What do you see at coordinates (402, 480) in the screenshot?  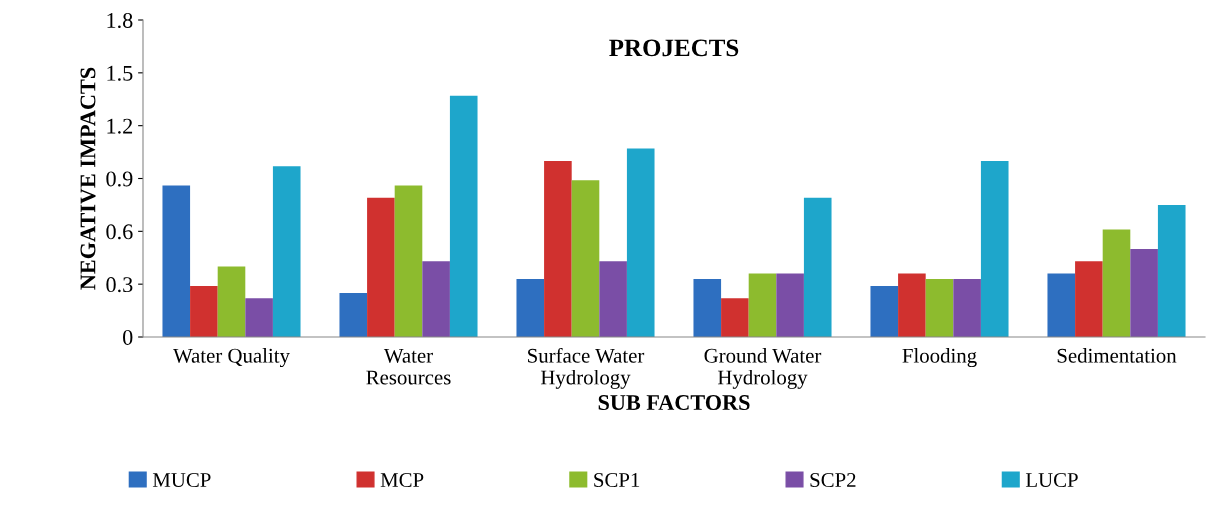 I see `legend-label: MCP` at bounding box center [402, 480].